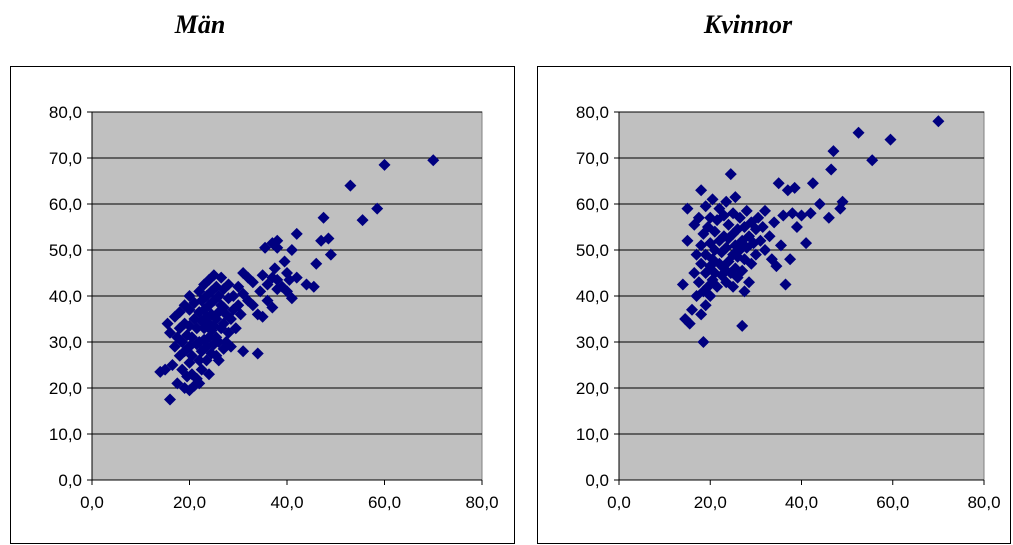 The height and width of the screenshot is (545, 1013). What do you see at coordinates (710, 502) in the screenshot?
I see `x-tick-label: 20,0` at bounding box center [710, 502].